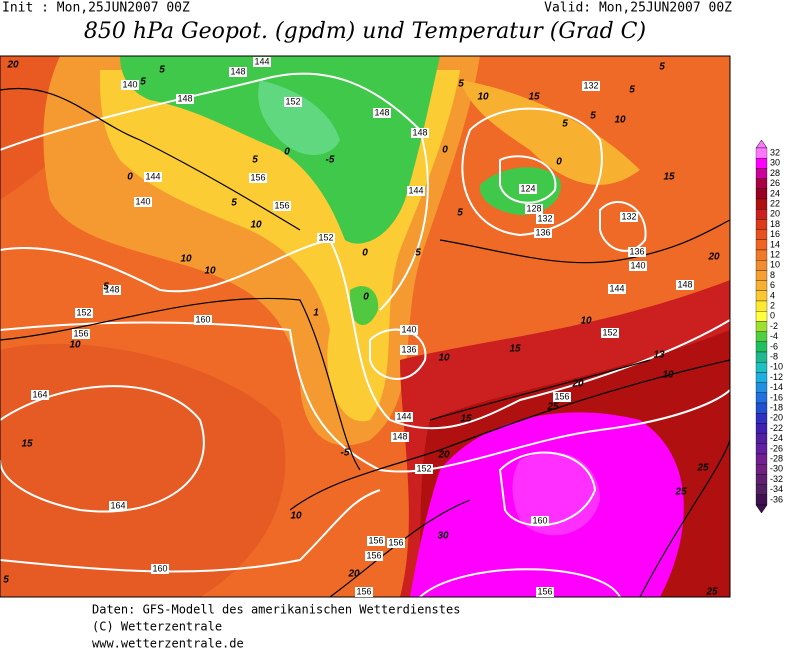  What do you see at coordinates (775, 254) in the screenshot?
I see `colorbar-label: 12` at bounding box center [775, 254].